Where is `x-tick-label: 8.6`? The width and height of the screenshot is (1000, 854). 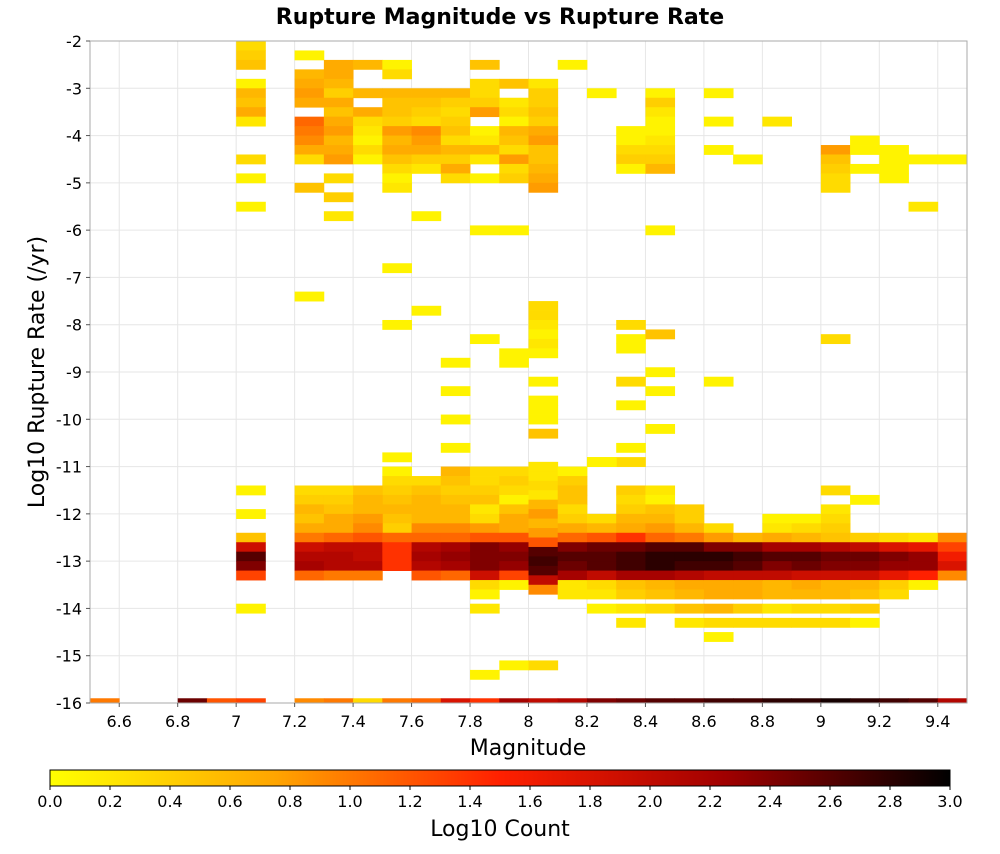 x-tick-label: 8.6 is located at coordinates (703, 721).